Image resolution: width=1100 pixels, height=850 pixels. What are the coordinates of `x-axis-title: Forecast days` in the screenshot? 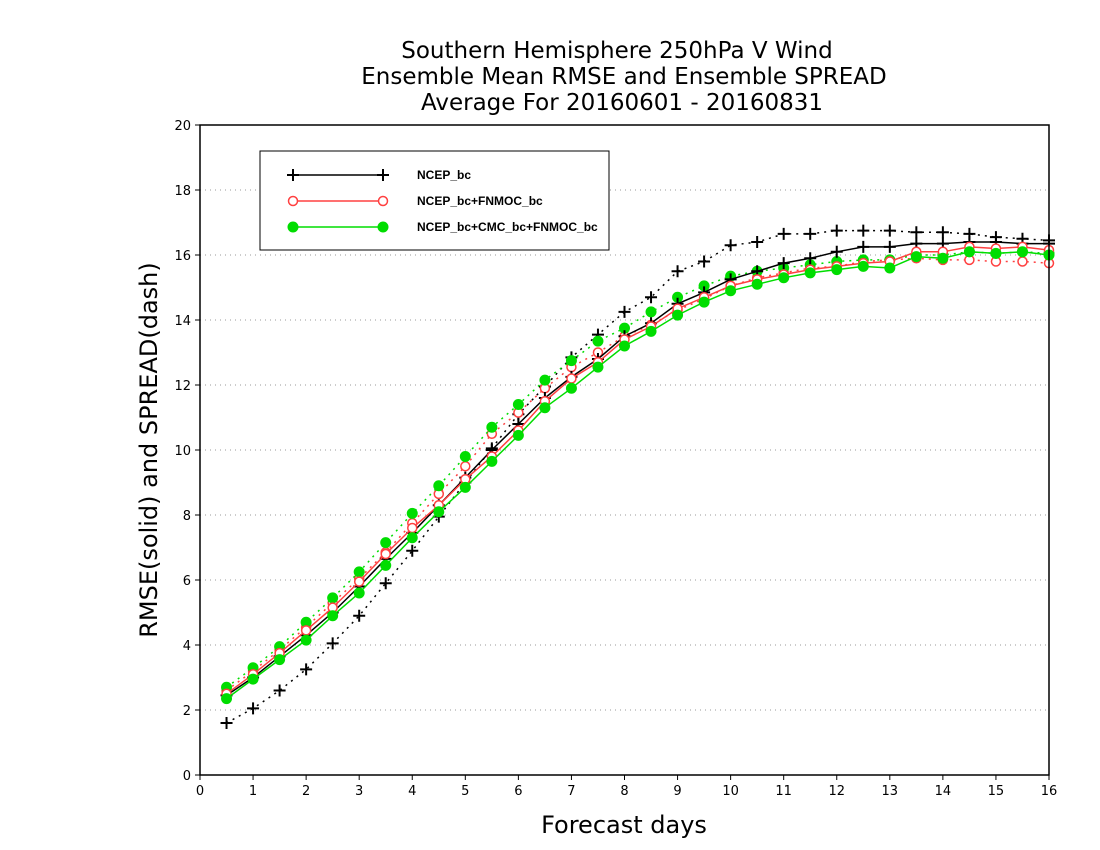 It's located at (624, 825).